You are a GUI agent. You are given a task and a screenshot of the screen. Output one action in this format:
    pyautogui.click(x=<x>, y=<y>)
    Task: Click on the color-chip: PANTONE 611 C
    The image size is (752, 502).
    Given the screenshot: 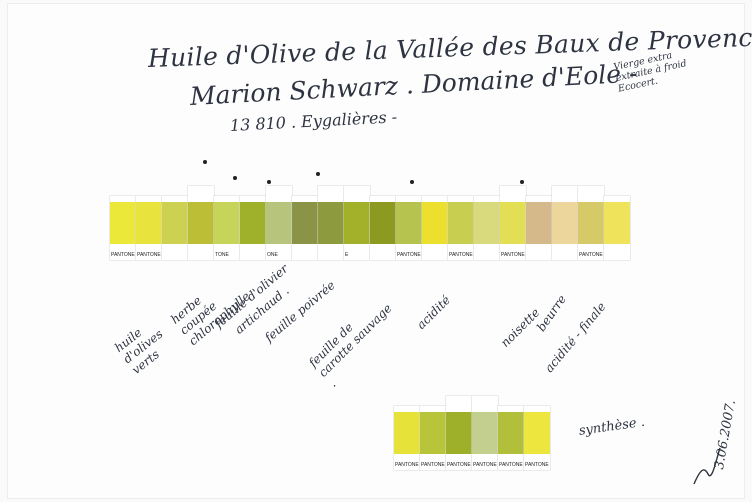 What is the action you would take?
    pyautogui.click(x=461, y=228)
    